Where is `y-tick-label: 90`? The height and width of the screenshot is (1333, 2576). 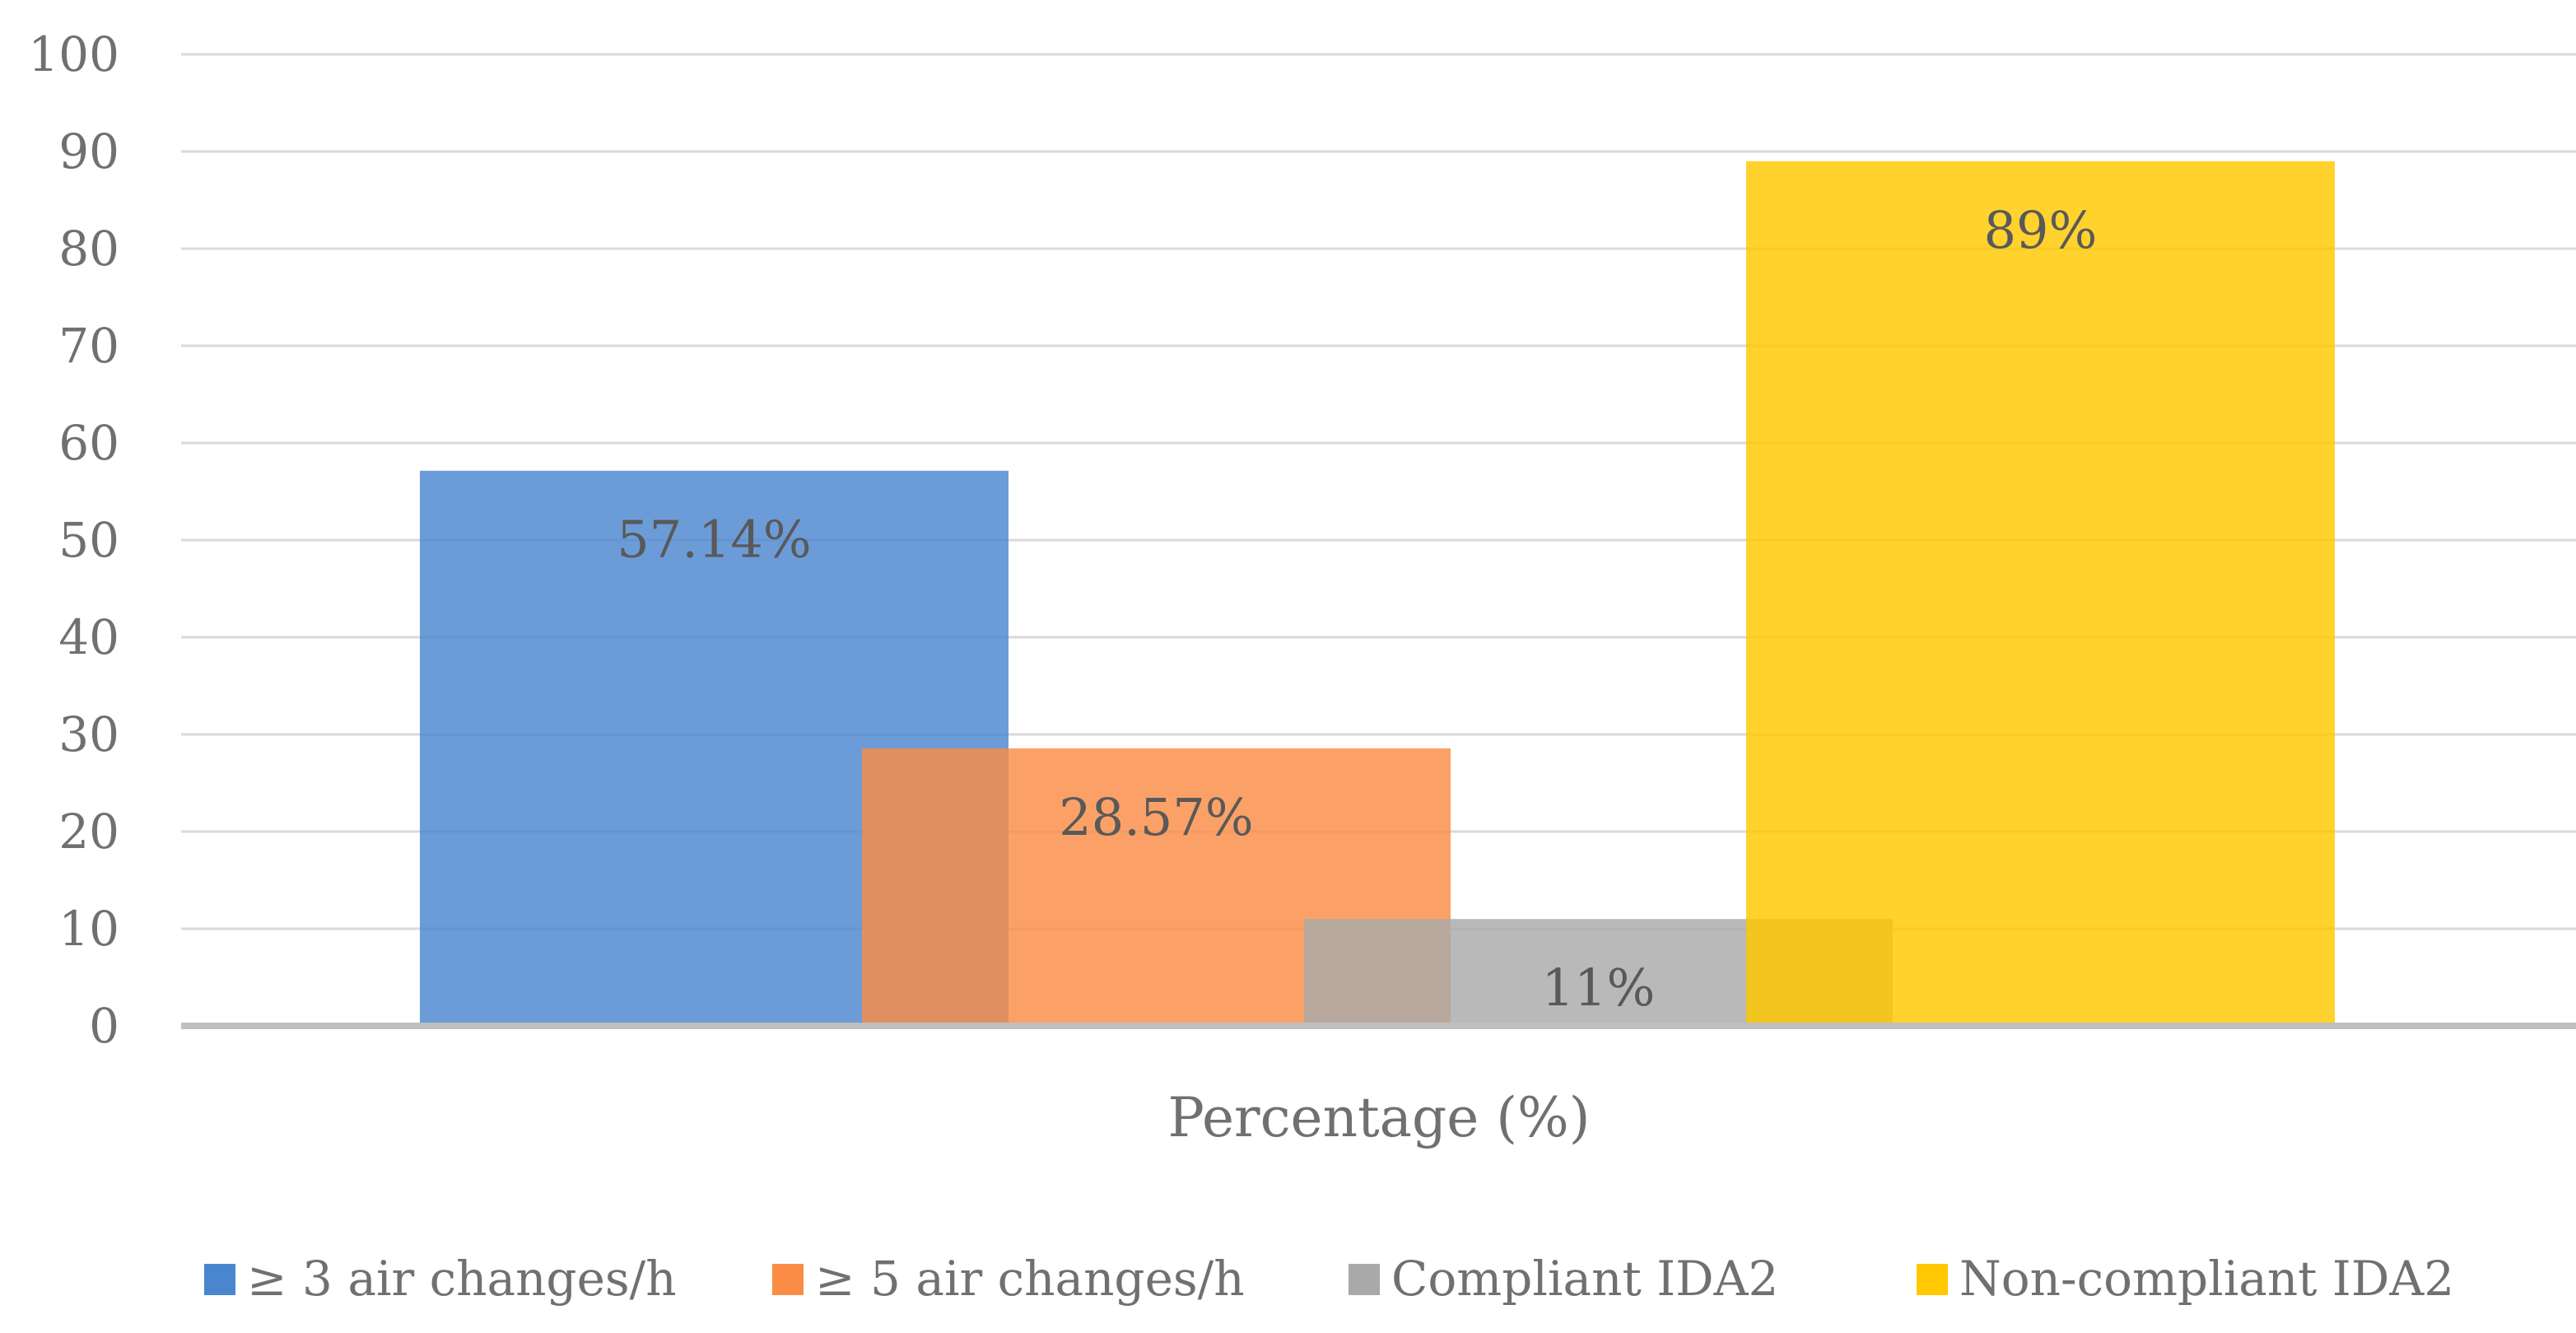
y-tick-label: 90 is located at coordinates (88, 152).